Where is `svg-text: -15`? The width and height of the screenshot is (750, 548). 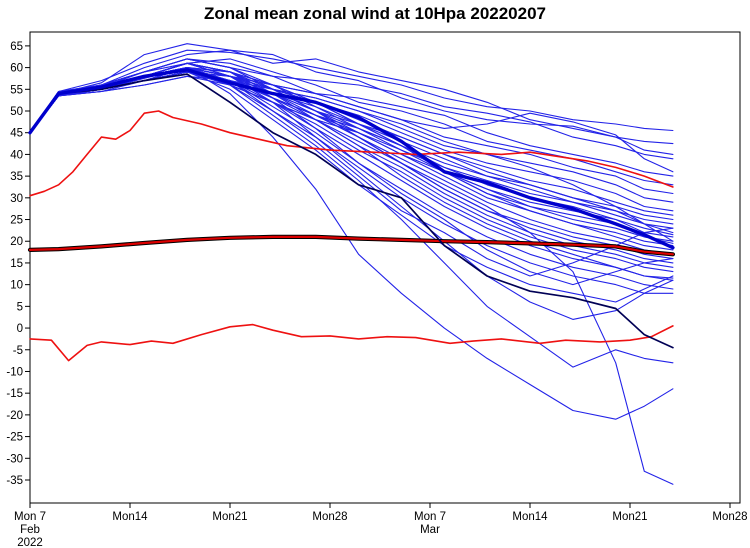 svg-text: -15 is located at coordinates (14, 394).